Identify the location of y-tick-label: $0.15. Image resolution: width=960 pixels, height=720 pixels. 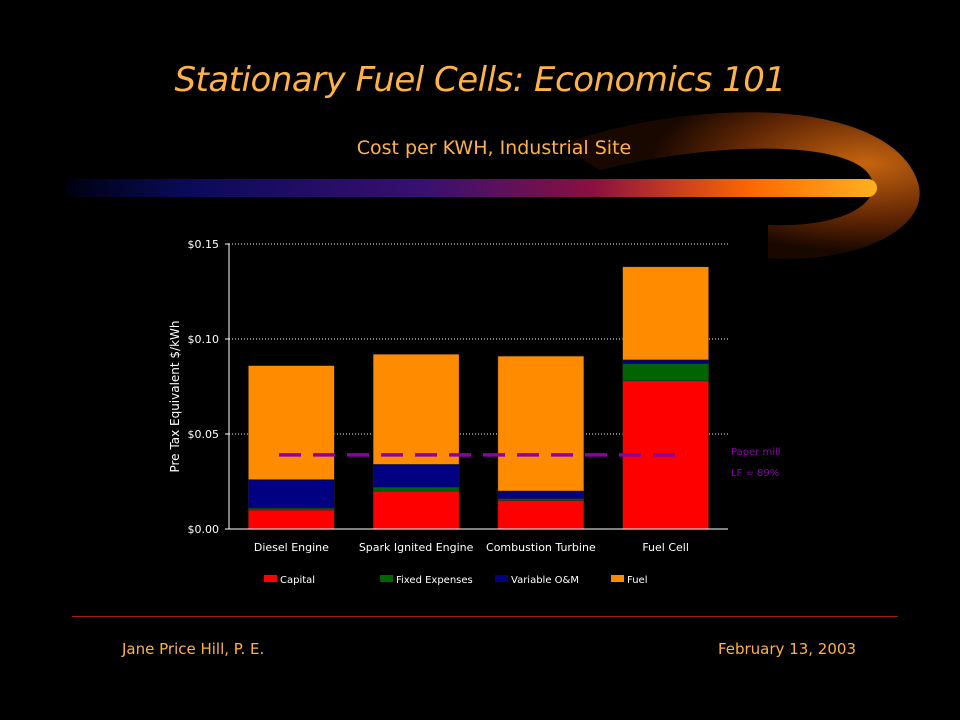
(204, 244).